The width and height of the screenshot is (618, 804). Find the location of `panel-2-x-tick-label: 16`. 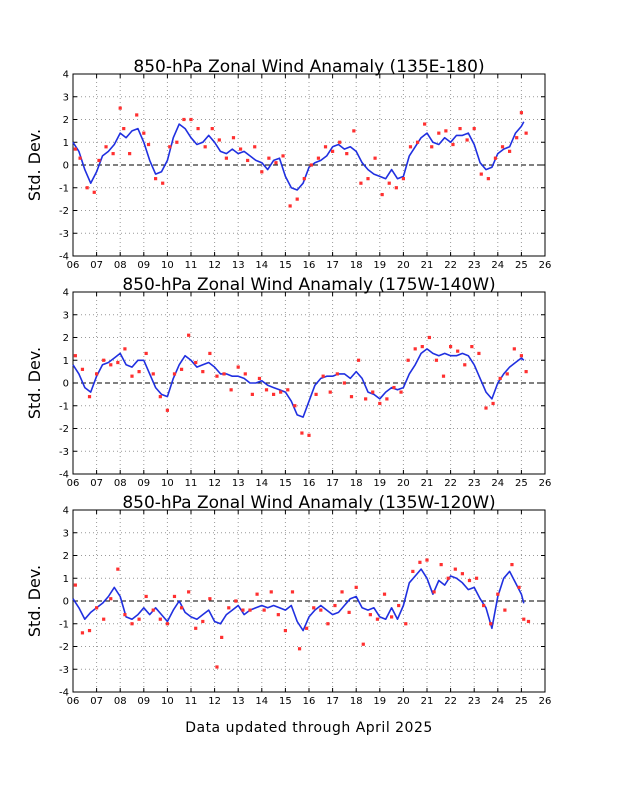

panel-2-x-tick-label: 16 is located at coordinates (309, 483).